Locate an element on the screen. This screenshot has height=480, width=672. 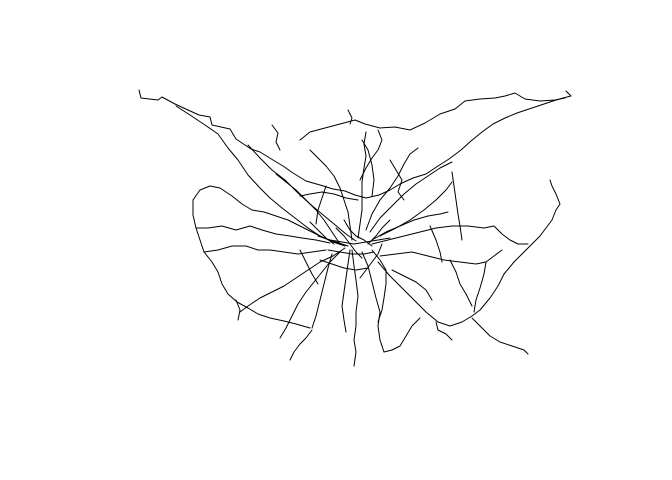
route-line-nw-branch is located at coordinates (260, 176).